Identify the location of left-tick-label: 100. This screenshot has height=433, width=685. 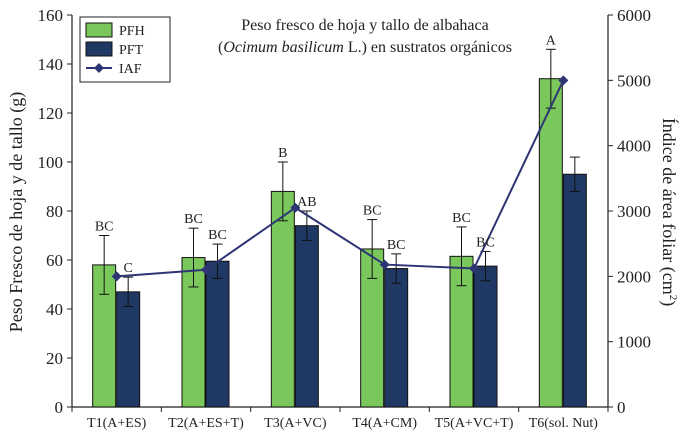
(51, 162).